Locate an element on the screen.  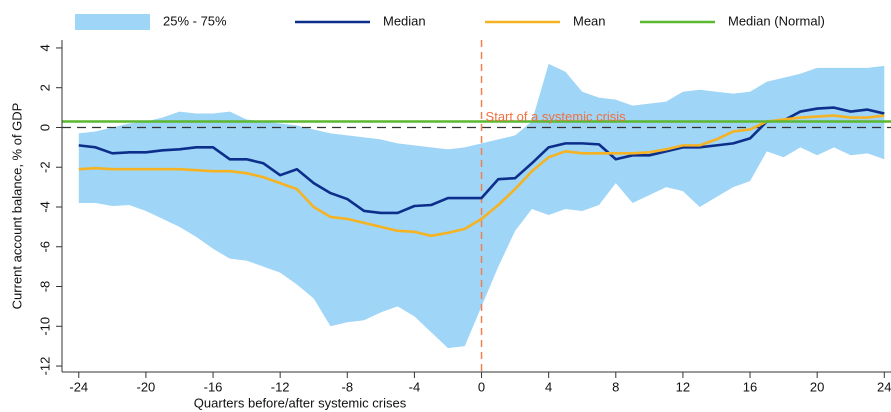
y-tick-label: -12 is located at coordinates (44, 366).